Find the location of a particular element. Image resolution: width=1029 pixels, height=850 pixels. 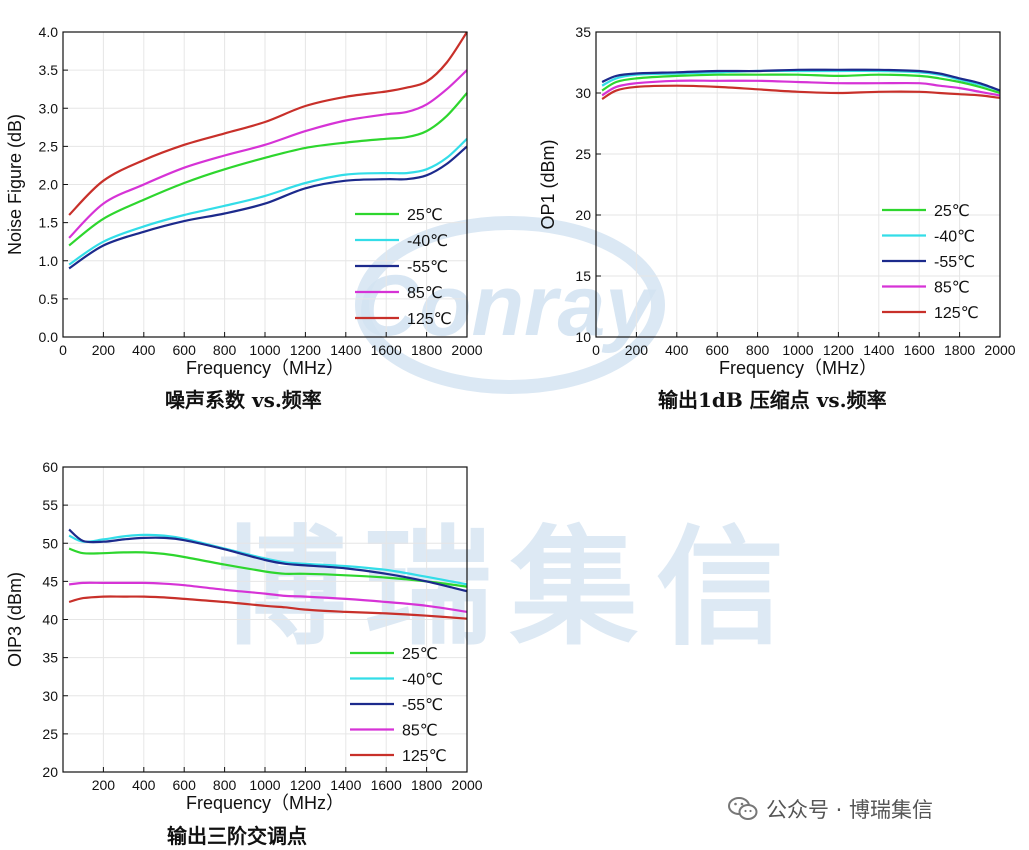

oip3-y-tick-label: 50 is located at coordinates (50, 543).